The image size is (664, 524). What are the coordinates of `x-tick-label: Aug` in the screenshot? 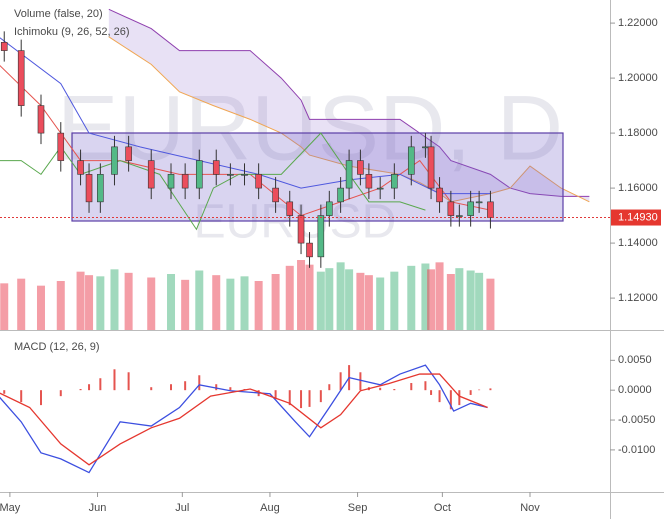 It's located at (270, 508).